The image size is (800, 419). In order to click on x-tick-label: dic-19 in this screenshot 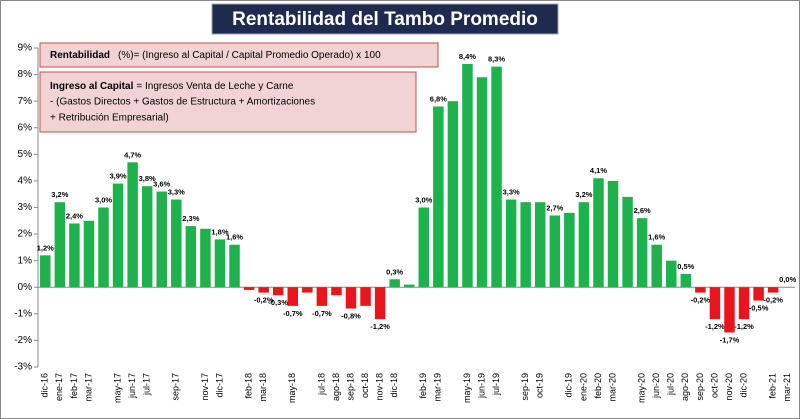, I will do `click(569, 385)`.